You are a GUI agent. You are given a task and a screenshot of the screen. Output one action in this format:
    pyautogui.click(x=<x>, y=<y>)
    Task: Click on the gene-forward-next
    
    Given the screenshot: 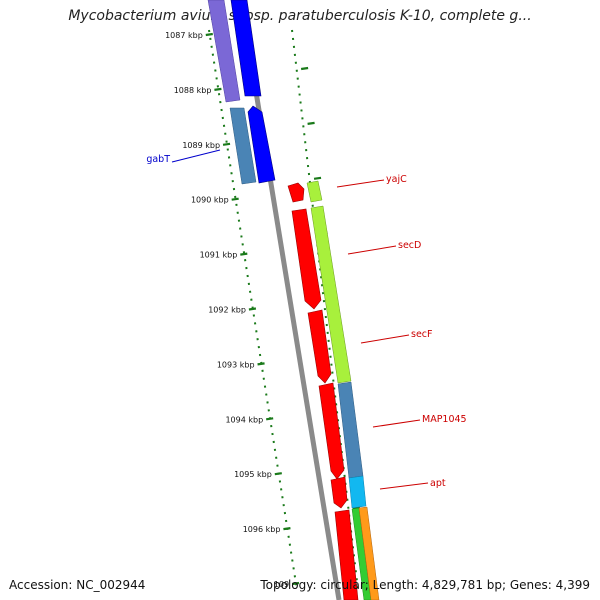 What is the action you would take?
    pyautogui.click(x=346, y=554)
    